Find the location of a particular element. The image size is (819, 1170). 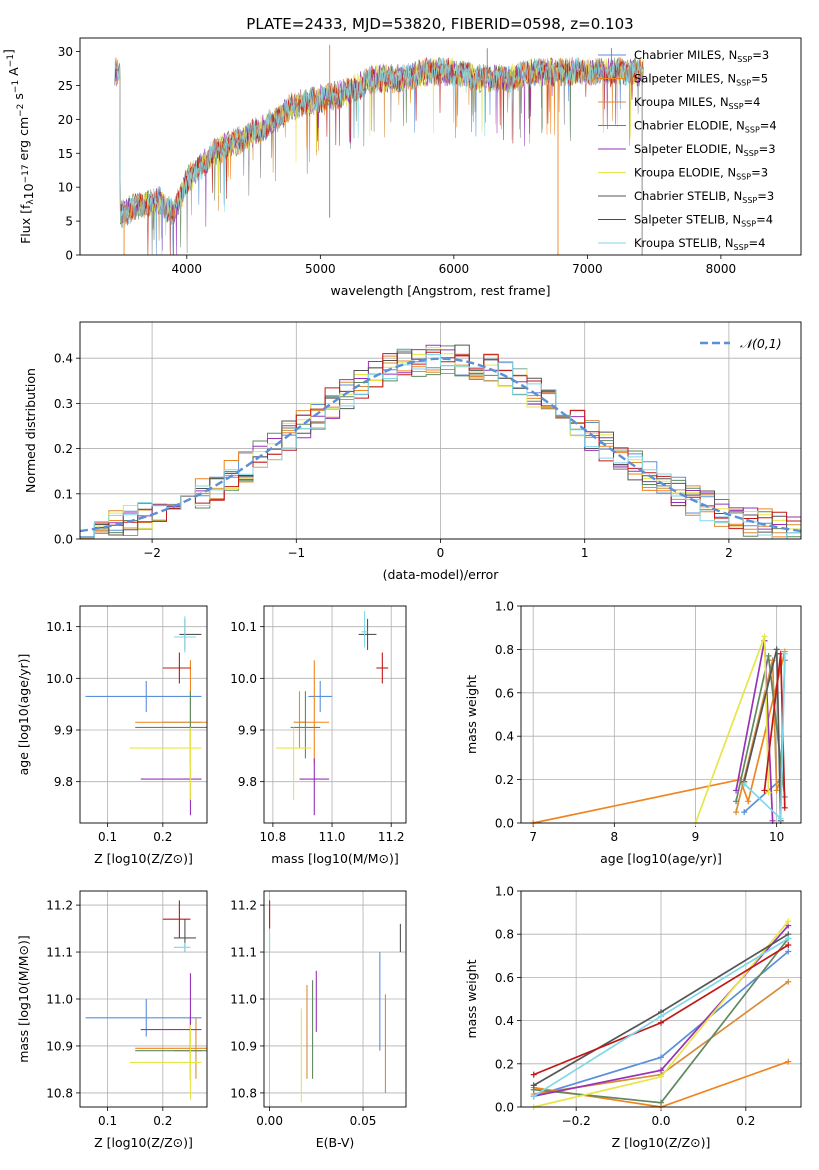

x-tick-label: 7000 is located at coordinates (587, 269).